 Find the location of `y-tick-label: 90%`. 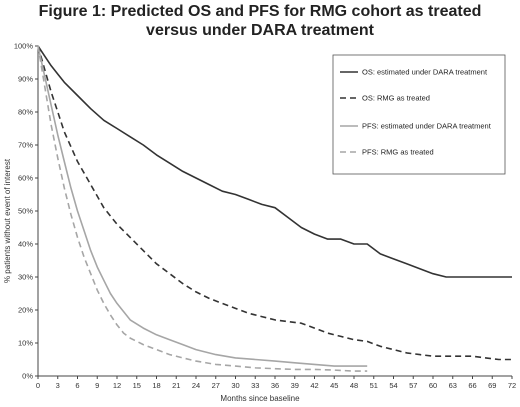

y-tick-label: 90% is located at coordinates (25, 79).